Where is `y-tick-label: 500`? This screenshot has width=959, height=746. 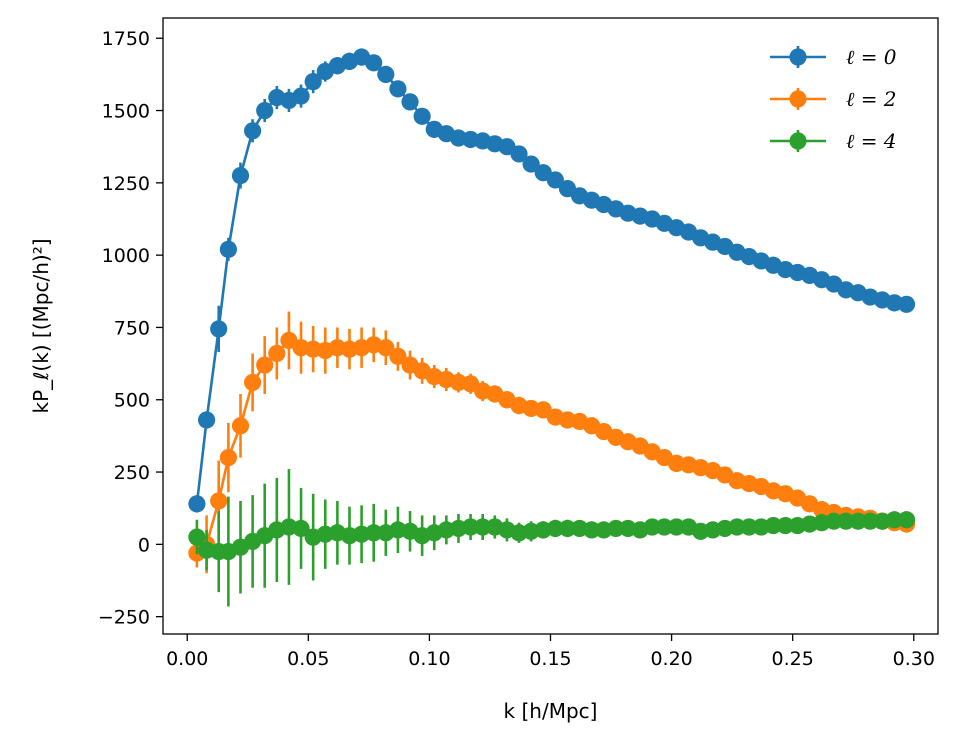 y-tick-label: 500 is located at coordinates (132, 401).